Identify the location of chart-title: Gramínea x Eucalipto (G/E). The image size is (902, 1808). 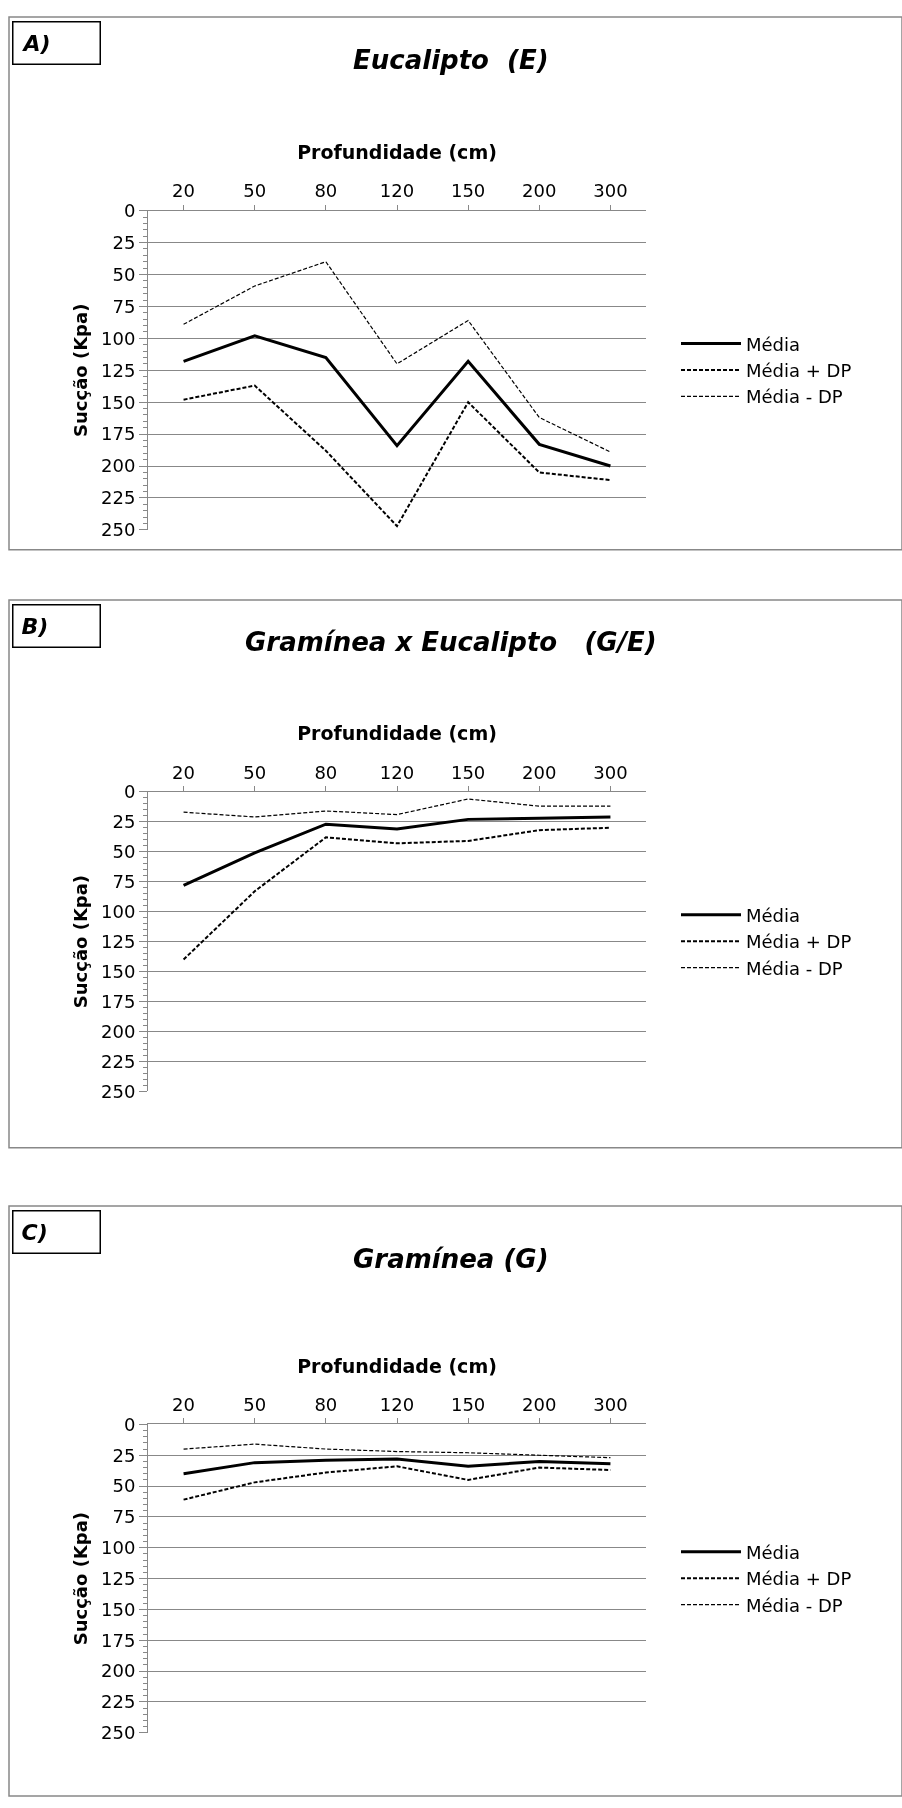
(451, 642).